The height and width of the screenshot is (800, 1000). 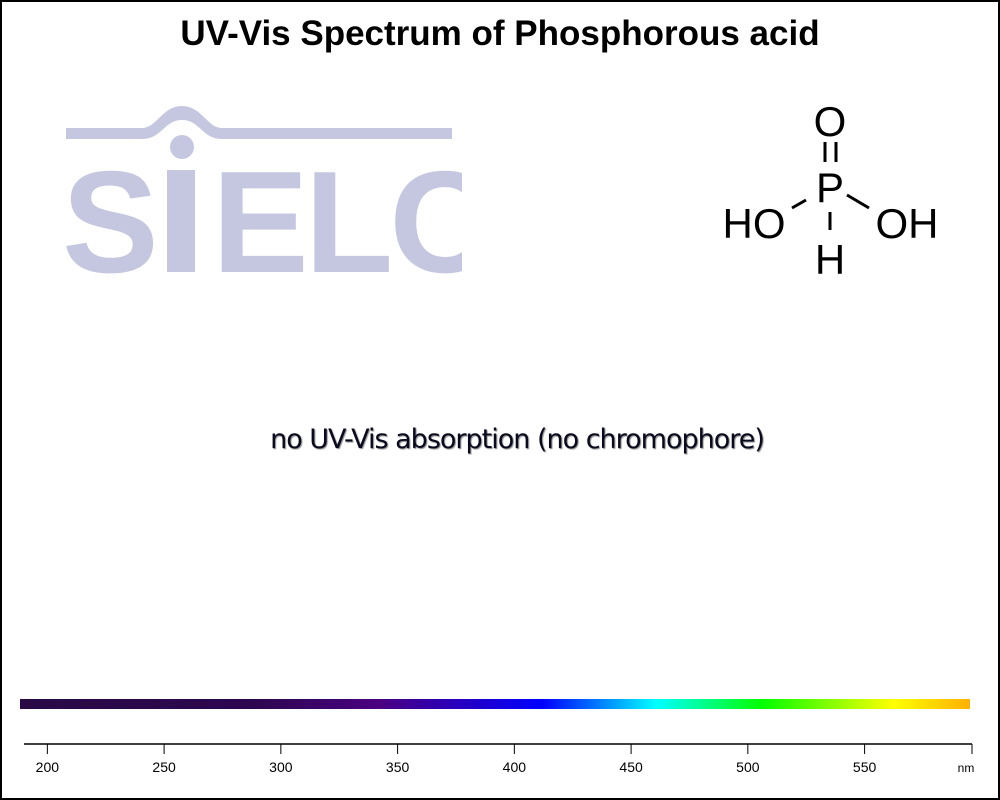 What do you see at coordinates (281, 767) in the screenshot?
I see `x-tick-label: 300` at bounding box center [281, 767].